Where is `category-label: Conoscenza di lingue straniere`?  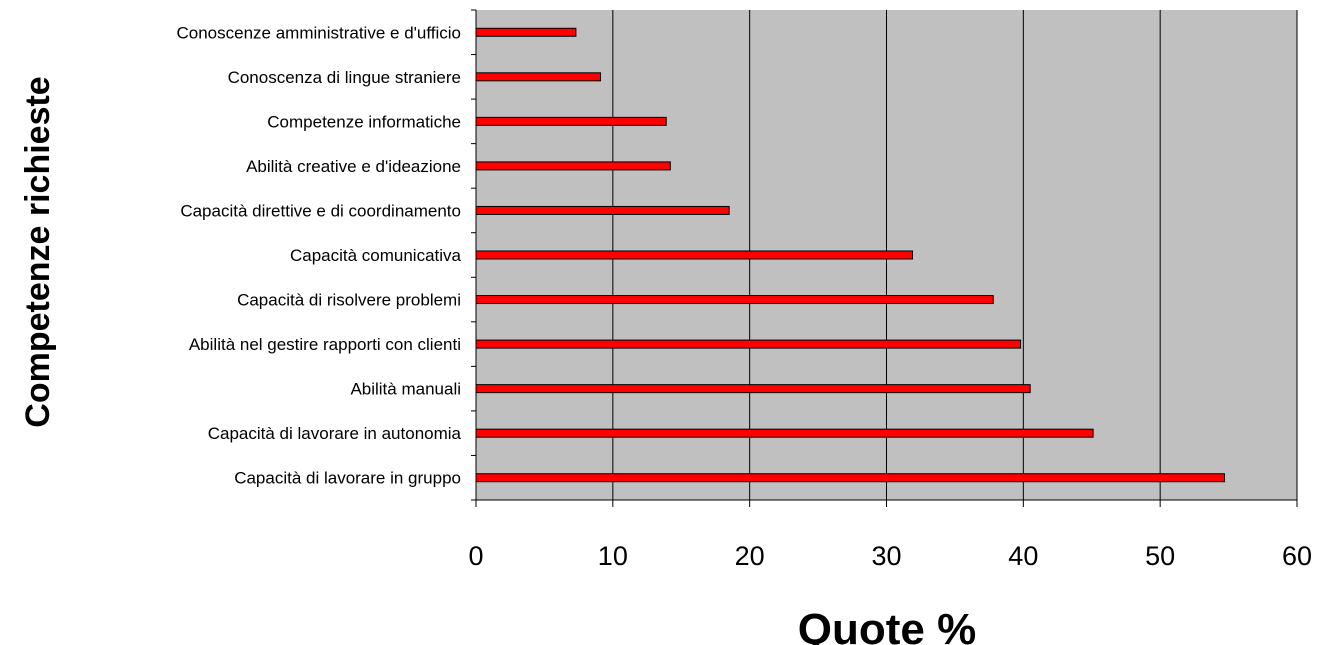
category-label: Conoscenza di lingue straniere is located at coordinates (344, 77).